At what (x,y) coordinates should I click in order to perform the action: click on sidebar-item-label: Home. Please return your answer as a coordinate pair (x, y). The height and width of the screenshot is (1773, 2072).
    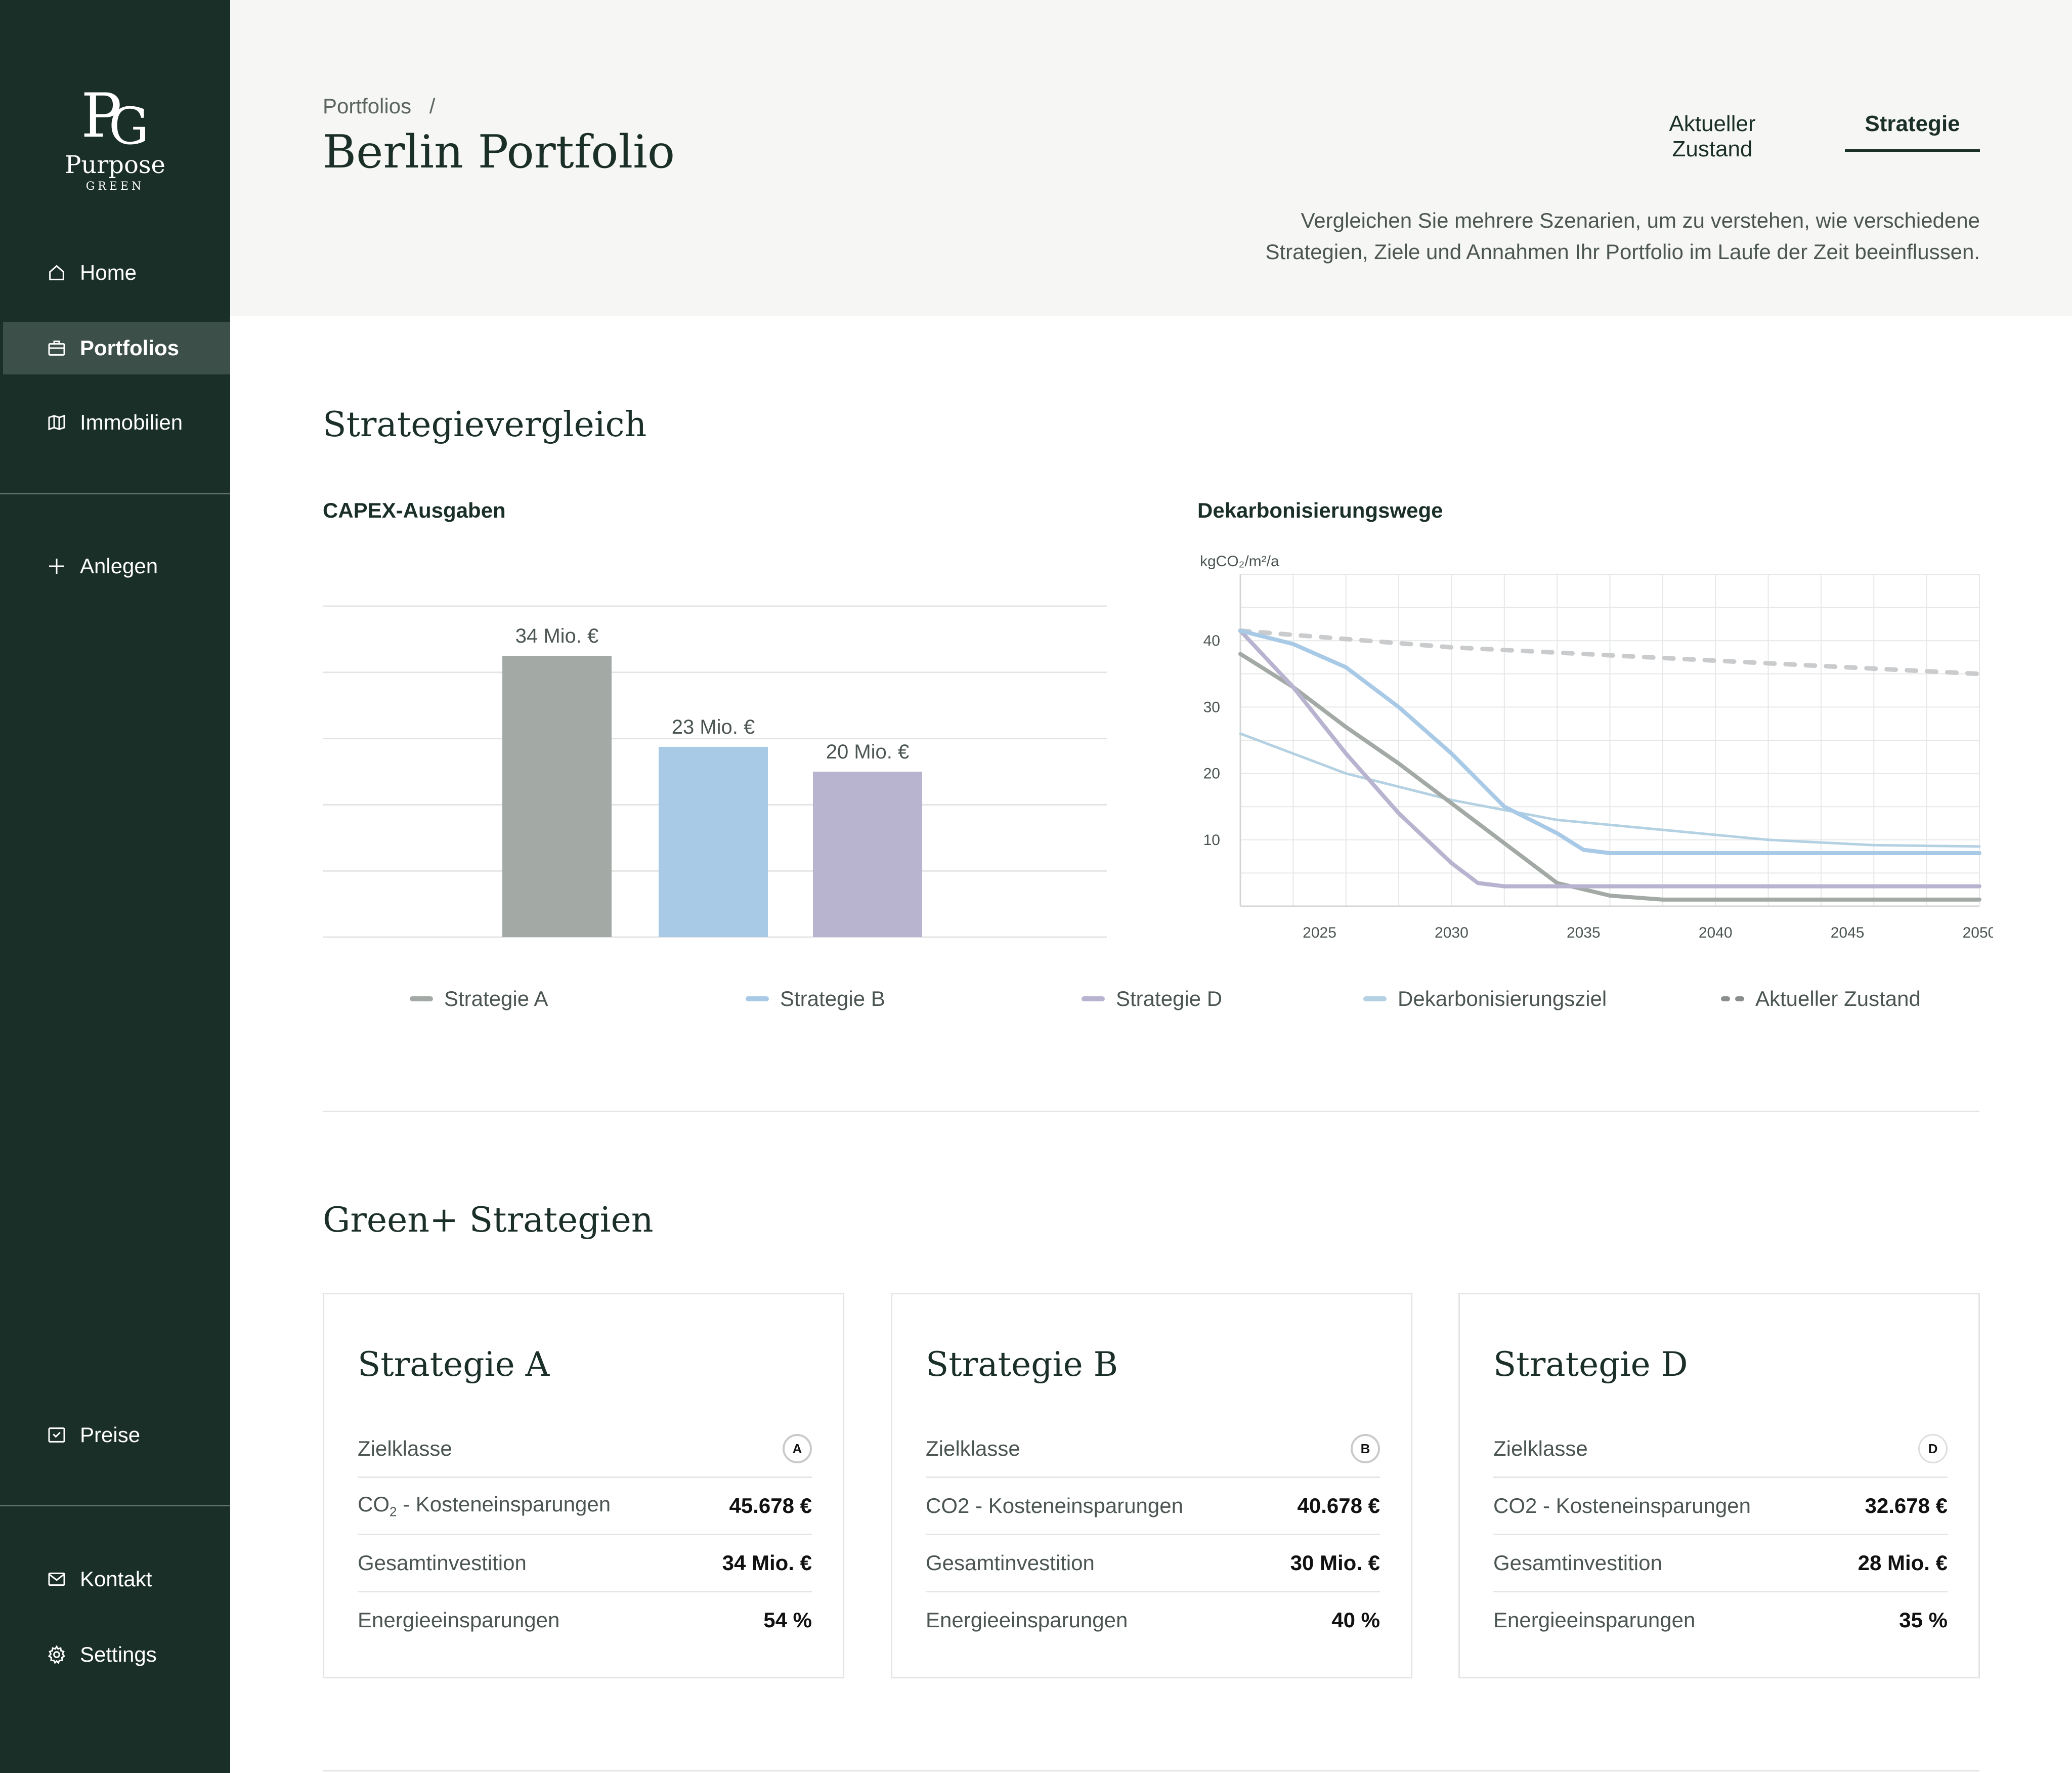
    Looking at the image, I should click on (108, 272).